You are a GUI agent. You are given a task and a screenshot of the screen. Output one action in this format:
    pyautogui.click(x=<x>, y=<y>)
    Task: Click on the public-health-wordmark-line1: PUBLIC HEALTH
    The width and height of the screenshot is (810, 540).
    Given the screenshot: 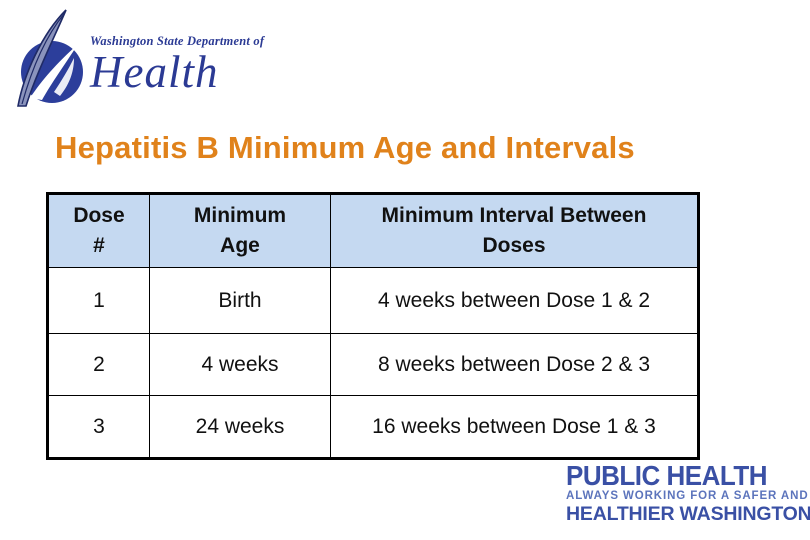 What is the action you would take?
    pyautogui.click(x=667, y=475)
    